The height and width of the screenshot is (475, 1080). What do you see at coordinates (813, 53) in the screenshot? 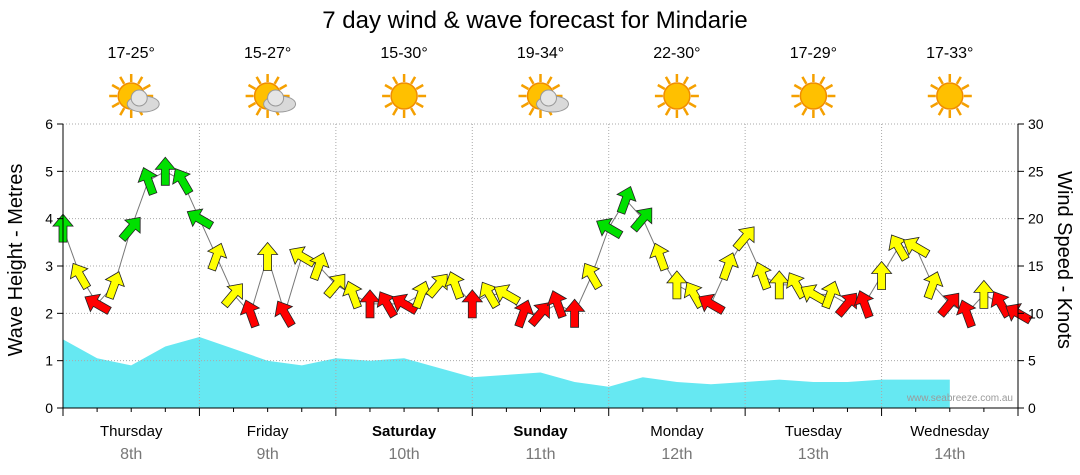
I see `day-temperature: 17-29°` at bounding box center [813, 53].